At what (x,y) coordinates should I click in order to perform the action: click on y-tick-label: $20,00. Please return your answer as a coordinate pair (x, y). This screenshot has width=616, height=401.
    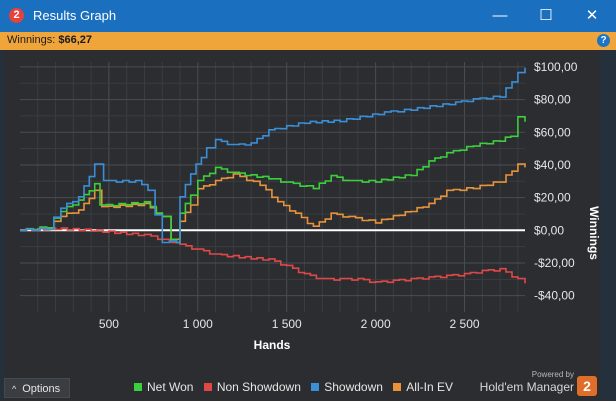
    Looking at the image, I should click on (552, 198).